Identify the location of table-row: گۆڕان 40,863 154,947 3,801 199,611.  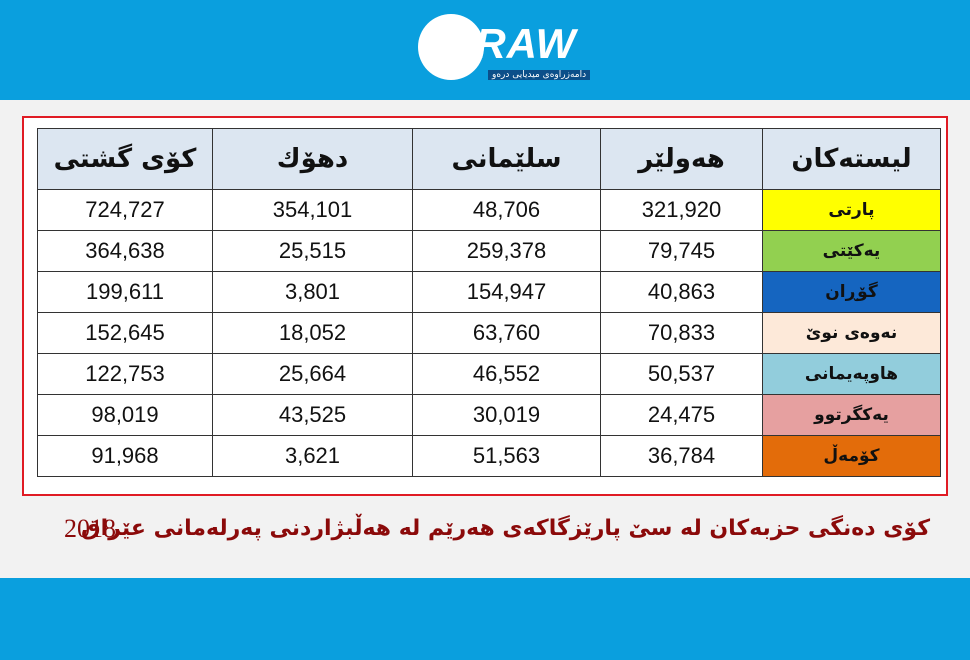
(489, 292).